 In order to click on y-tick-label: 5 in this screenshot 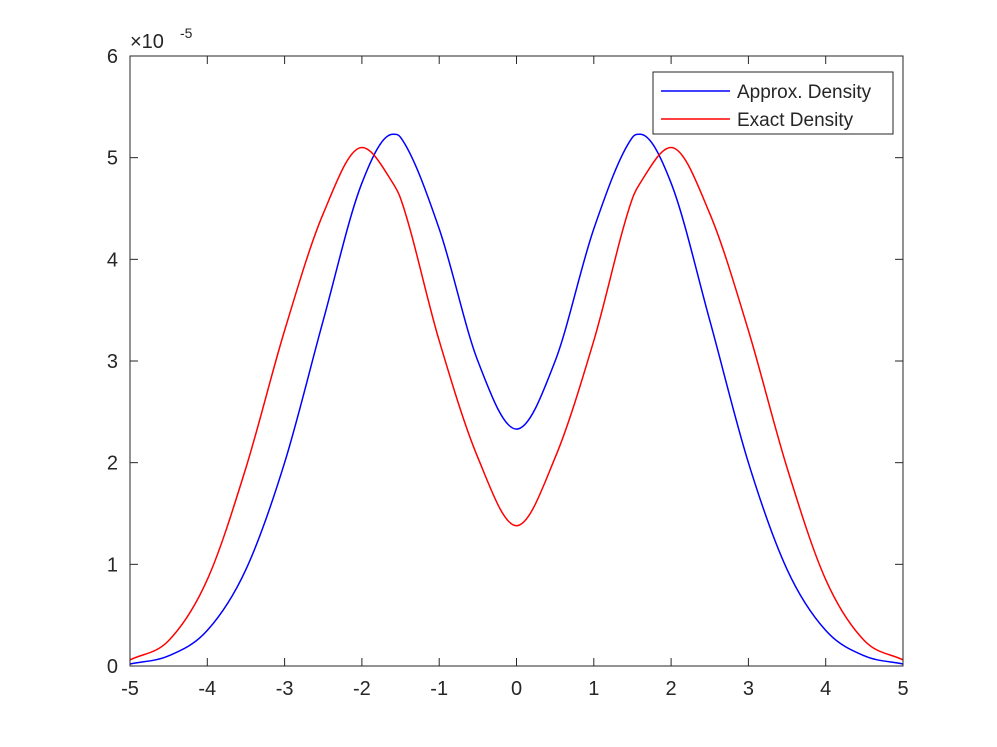, I will do `click(112, 159)`.